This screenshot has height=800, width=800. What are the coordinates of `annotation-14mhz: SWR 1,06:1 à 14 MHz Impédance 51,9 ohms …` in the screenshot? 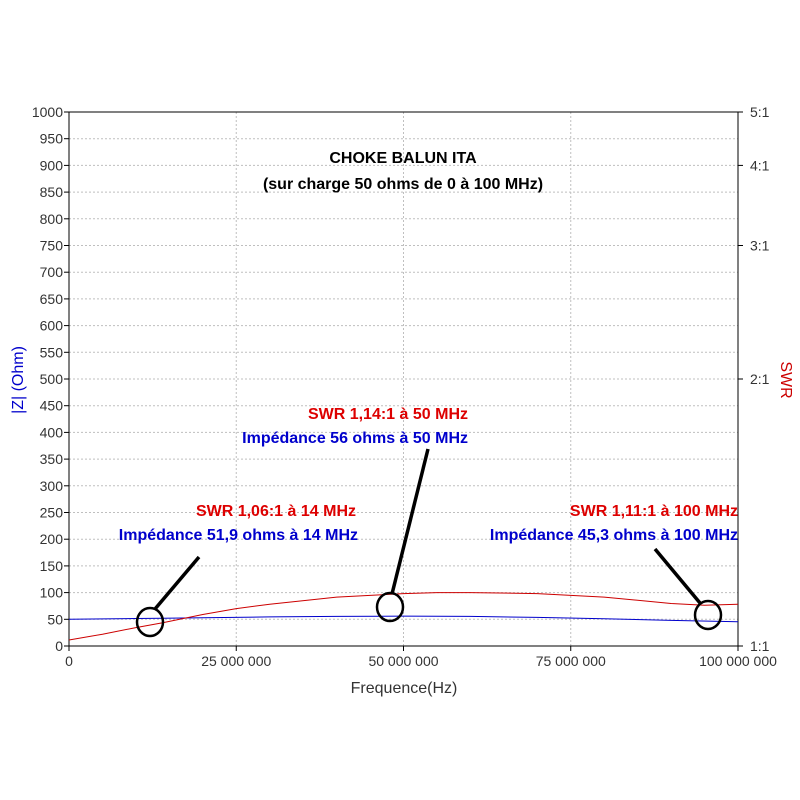 It's located at (238, 570).